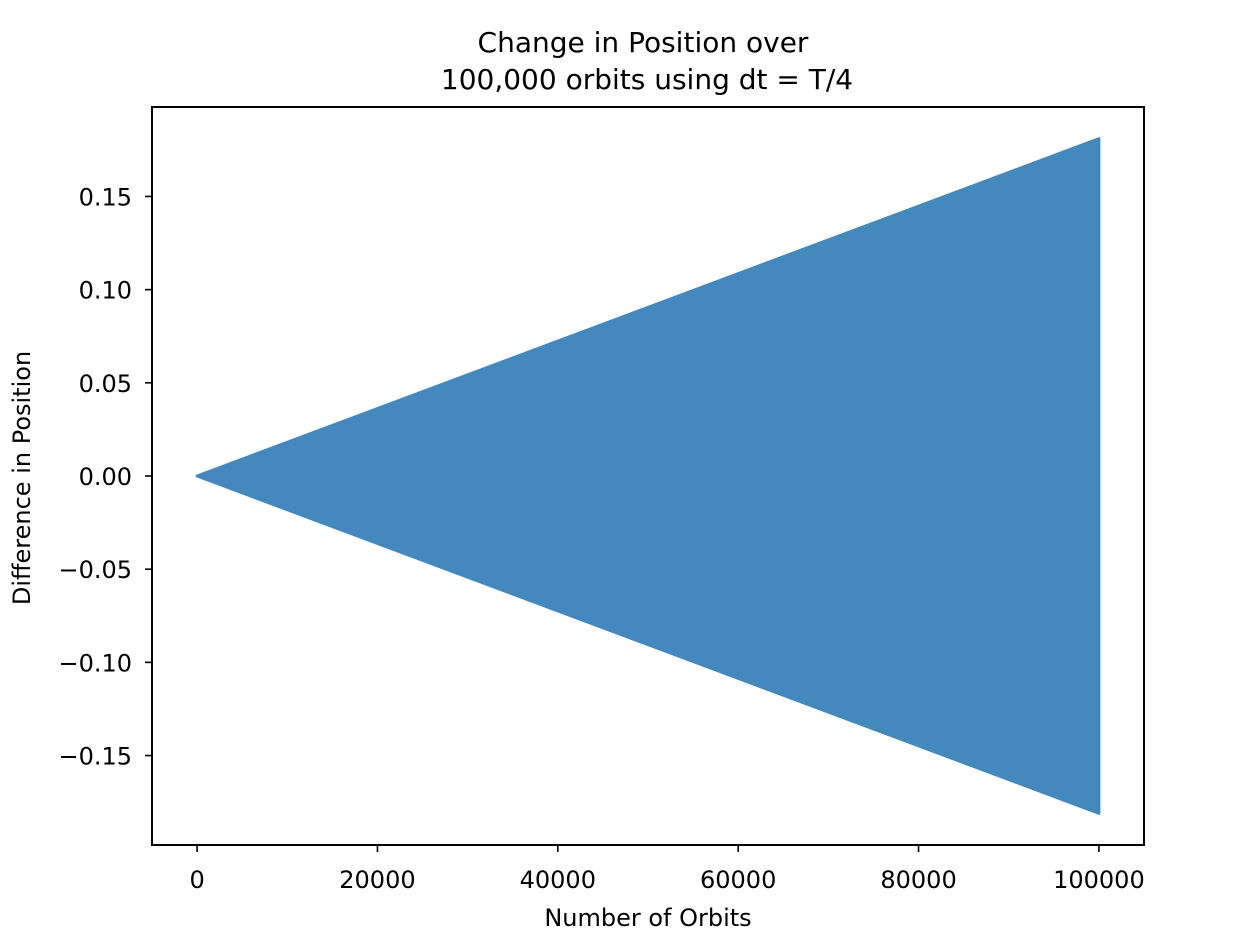 Image resolution: width=1250 pixels, height=946 pixels. Describe the element at coordinates (95, 757) in the screenshot. I see `y-tick-label: −0.15` at that location.